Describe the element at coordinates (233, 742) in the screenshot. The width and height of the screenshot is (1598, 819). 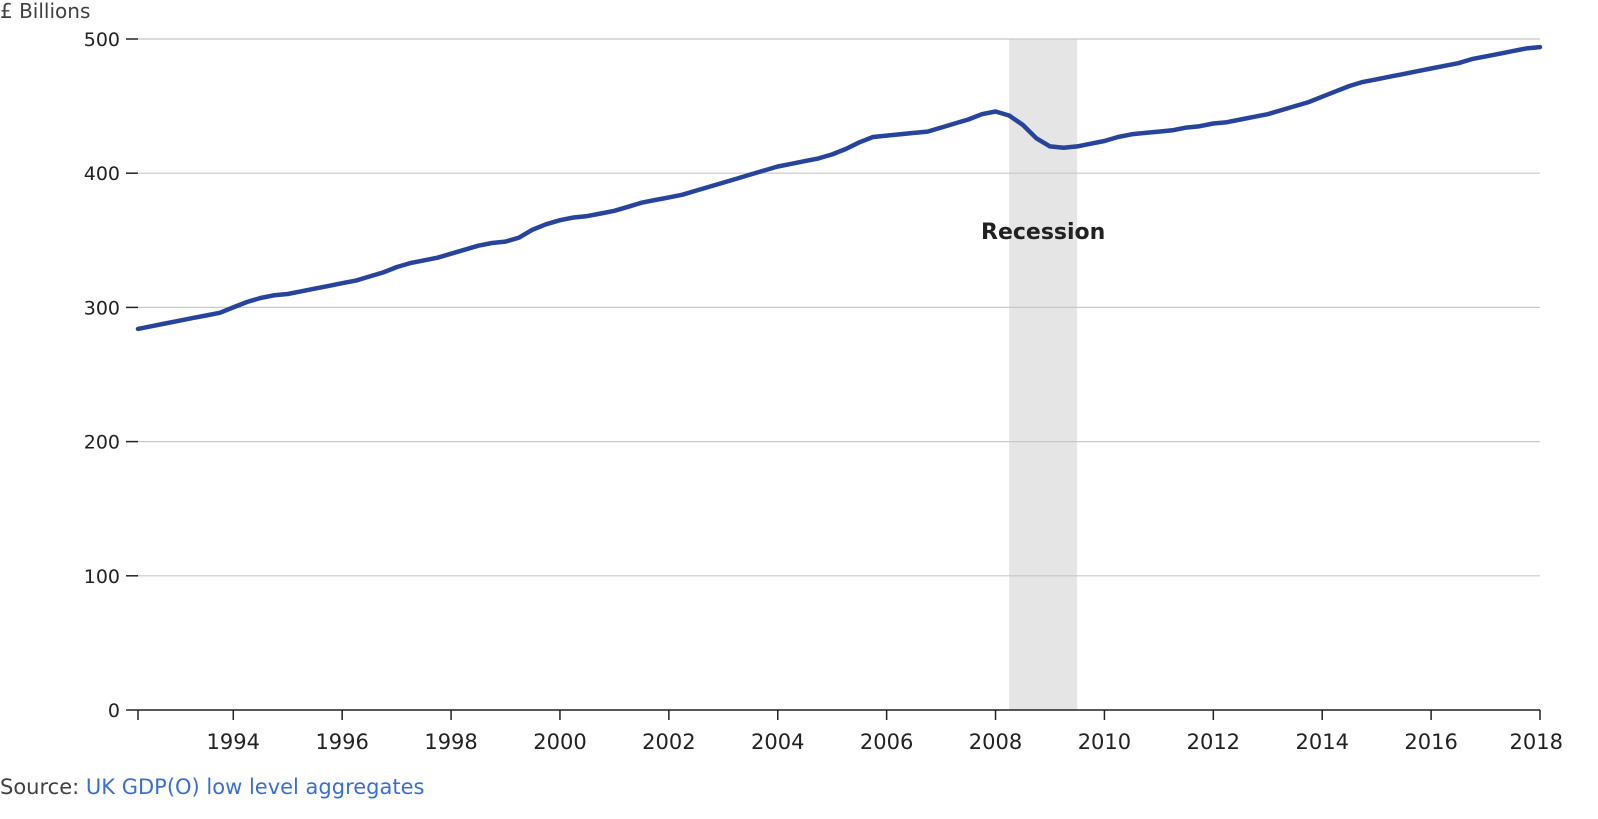
I see `x-tick-label: 1994` at that location.